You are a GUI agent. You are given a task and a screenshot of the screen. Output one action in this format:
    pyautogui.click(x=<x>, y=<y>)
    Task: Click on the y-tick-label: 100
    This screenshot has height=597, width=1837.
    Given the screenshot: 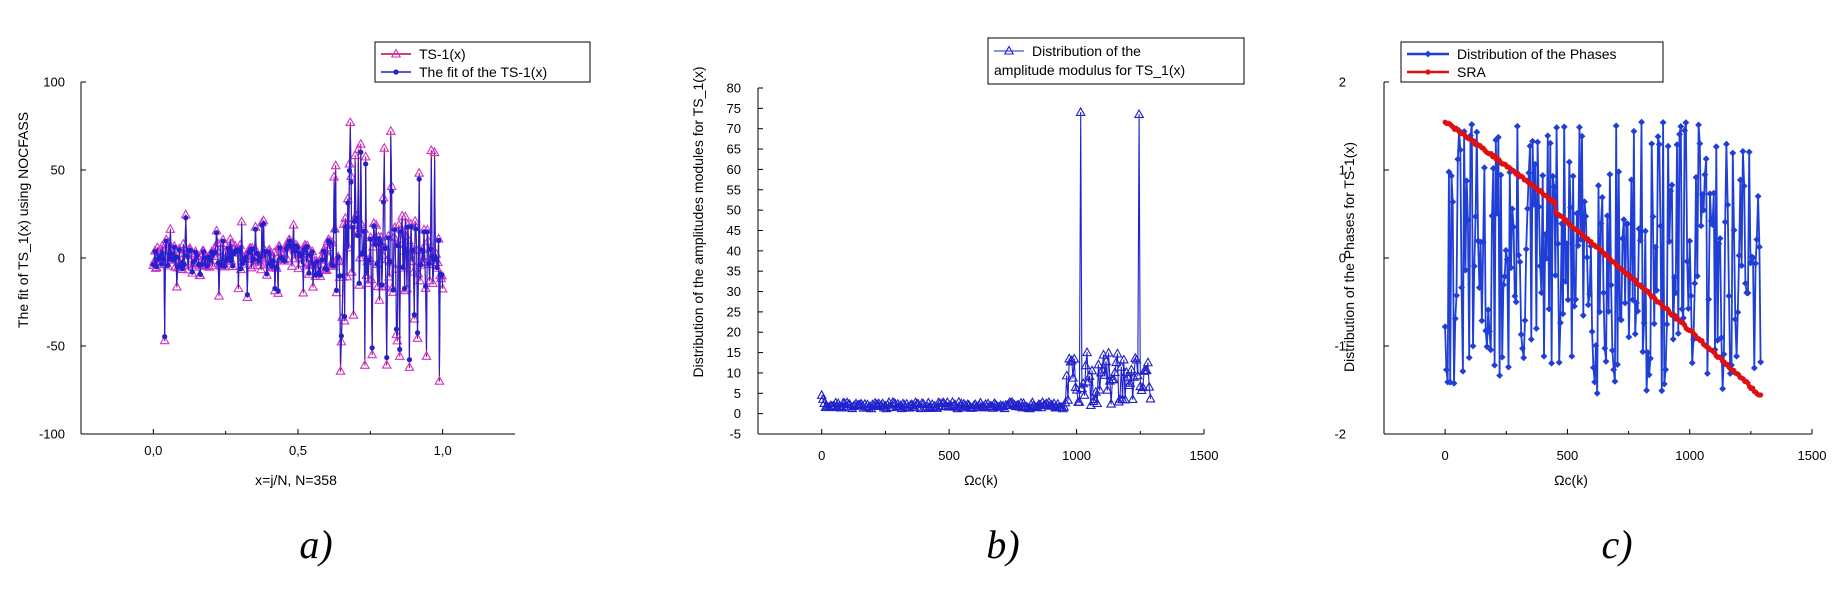 What is the action you would take?
    pyautogui.click(x=54, y=82)
    